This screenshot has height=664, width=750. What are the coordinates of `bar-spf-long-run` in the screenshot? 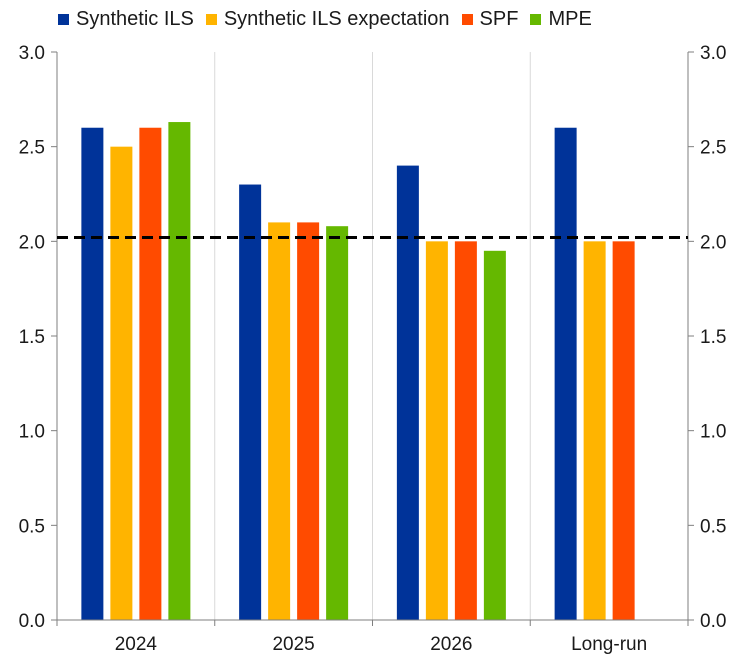 It's located at (623, 431).